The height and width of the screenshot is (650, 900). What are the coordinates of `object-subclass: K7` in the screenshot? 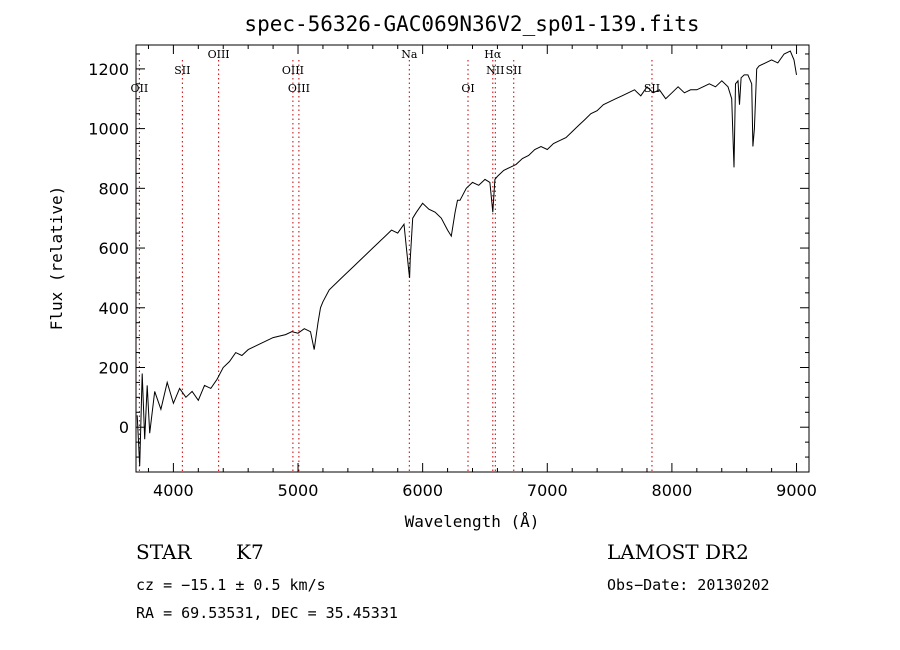 It's located at (250, 552).